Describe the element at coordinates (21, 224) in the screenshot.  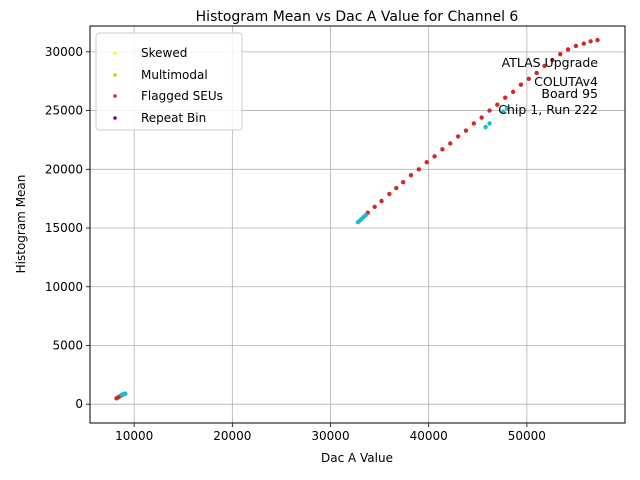
I see `y-axis-label: Histogram Mean` at that location.